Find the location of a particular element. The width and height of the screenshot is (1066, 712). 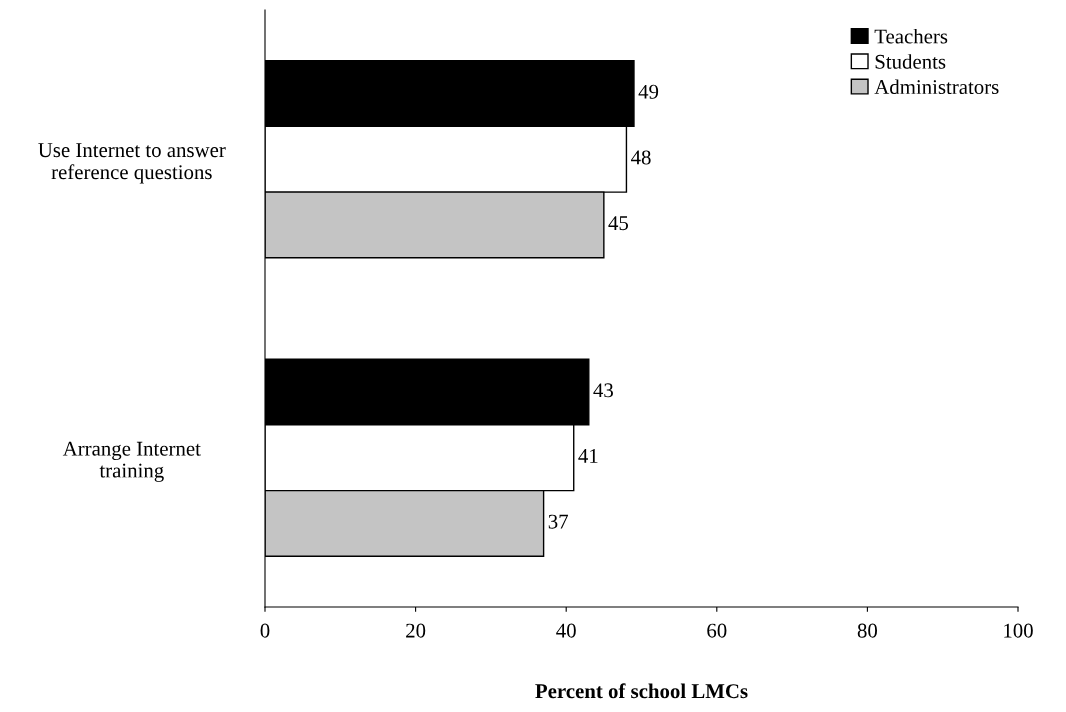

y-tick-label: Arrange Internet training is located at coordinates (131, 461).